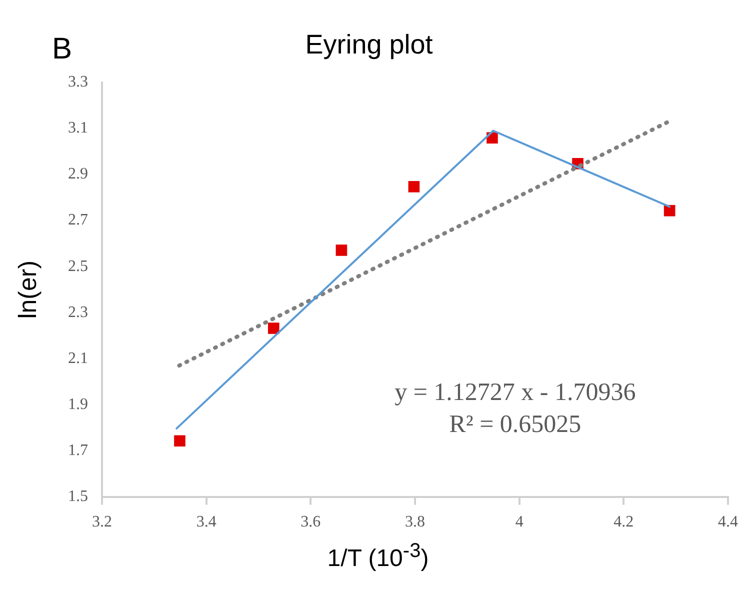 The height and width of the screenshot is (593, 756). What do you see at coordinates (78, 266) in the screenshot?
I see `y-tick-label: 2.5` at bounding box center [78, 266].